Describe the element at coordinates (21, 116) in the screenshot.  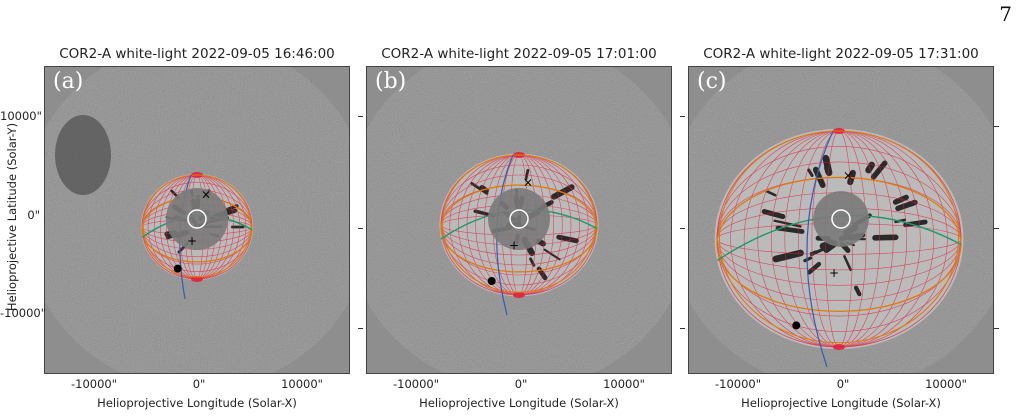
I see `ytick-top: 10000"` at that location.